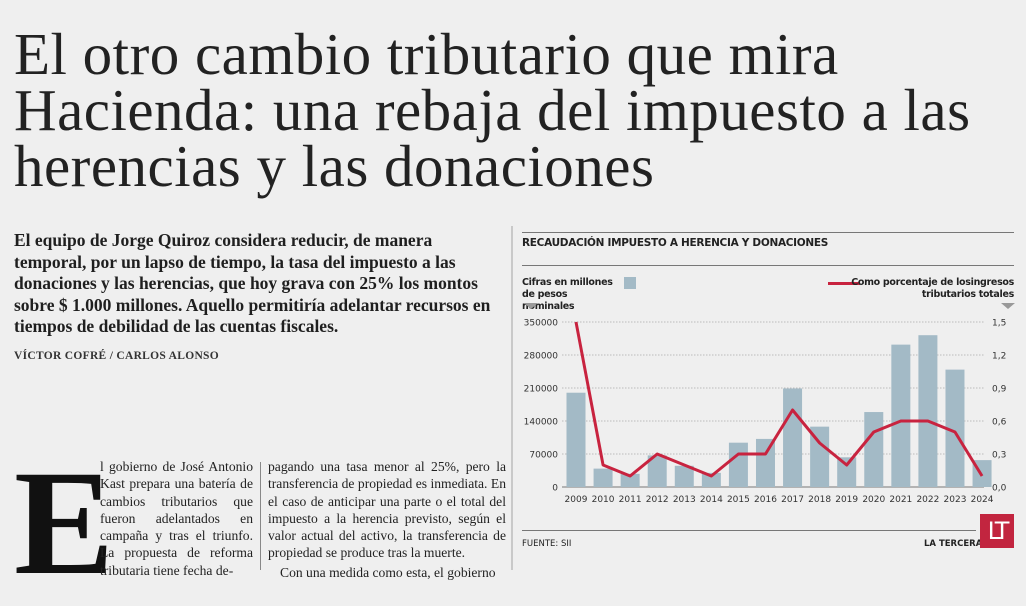  Describe the element at coordinates (999, 390) in the screenshot. I see `right-tick-label: 0,9` at that location.